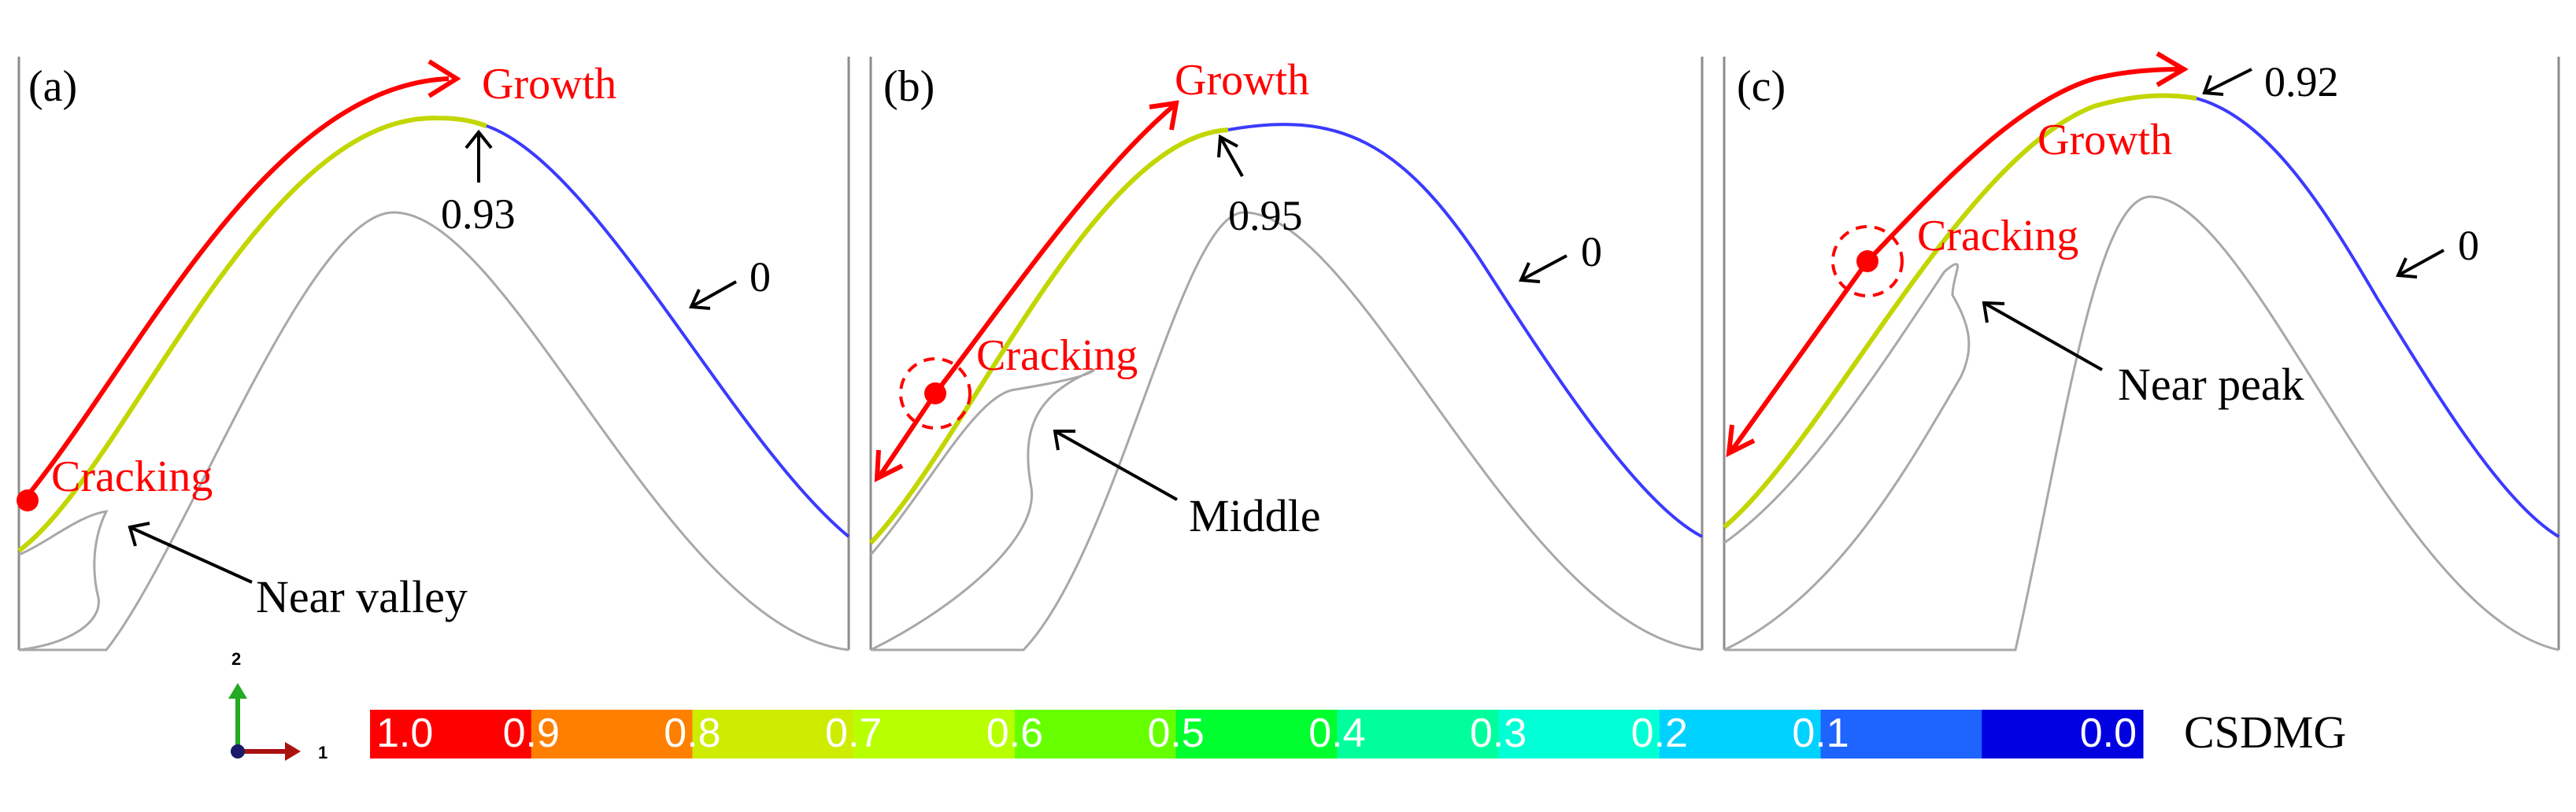 The height and width of the screenshot is (812, 2576). Describe the element at coordinates (531, 733) in the screenshot. I see `colorbar-tick-label: 0.9` at that location.